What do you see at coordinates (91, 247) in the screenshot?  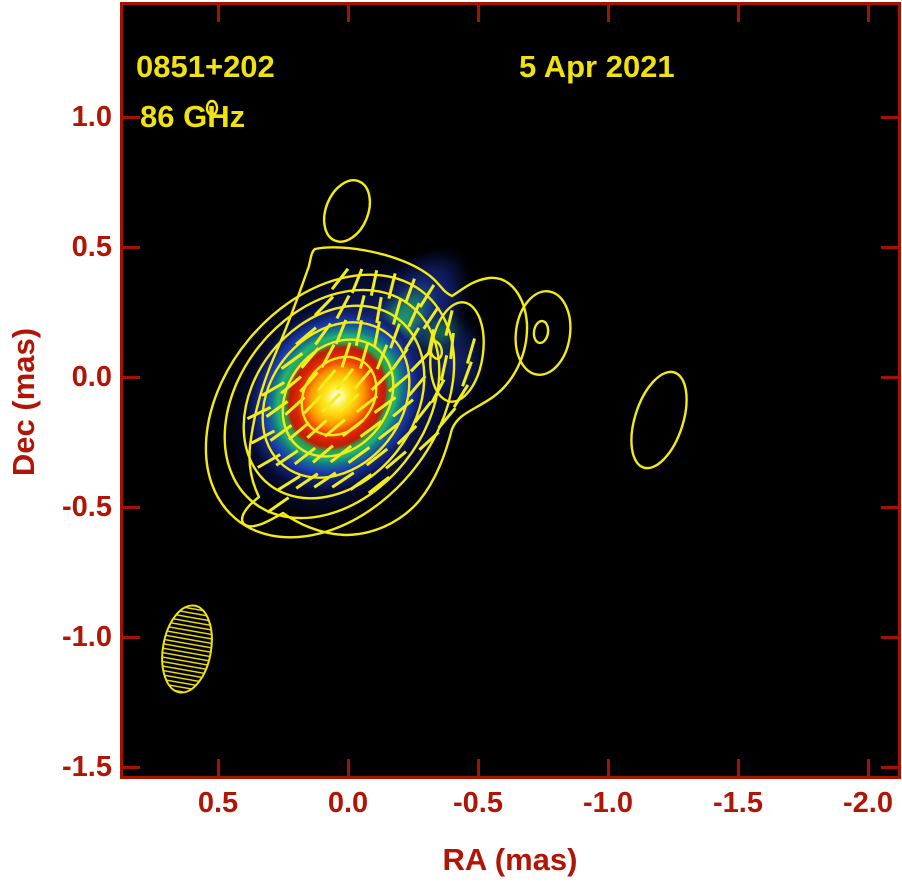 I see `y-tick-label: 0.5` at bounding box center [91, 247].